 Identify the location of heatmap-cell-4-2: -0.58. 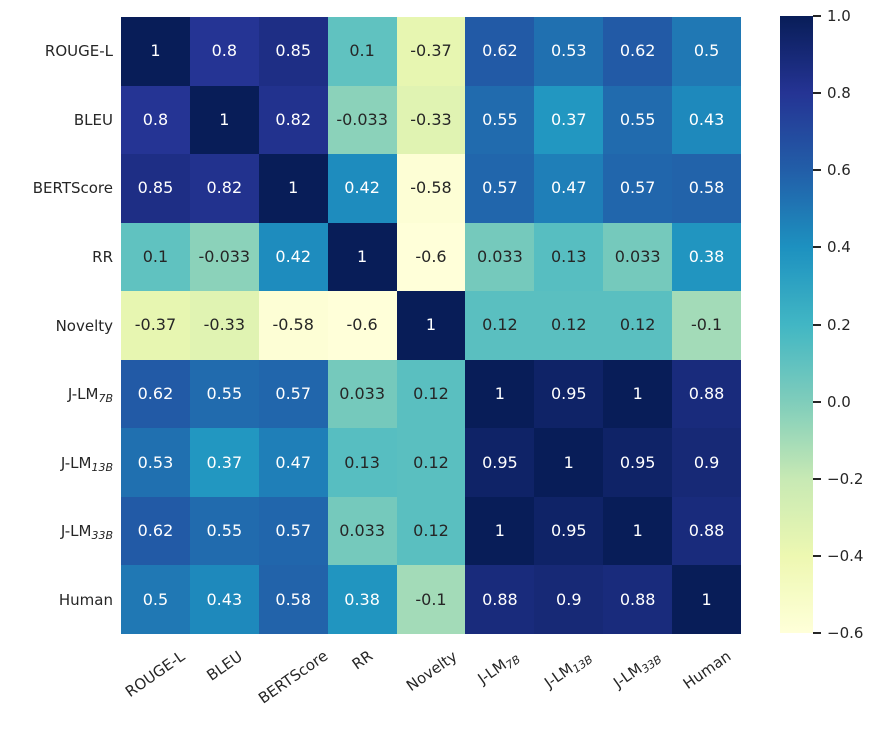
(293, 325).